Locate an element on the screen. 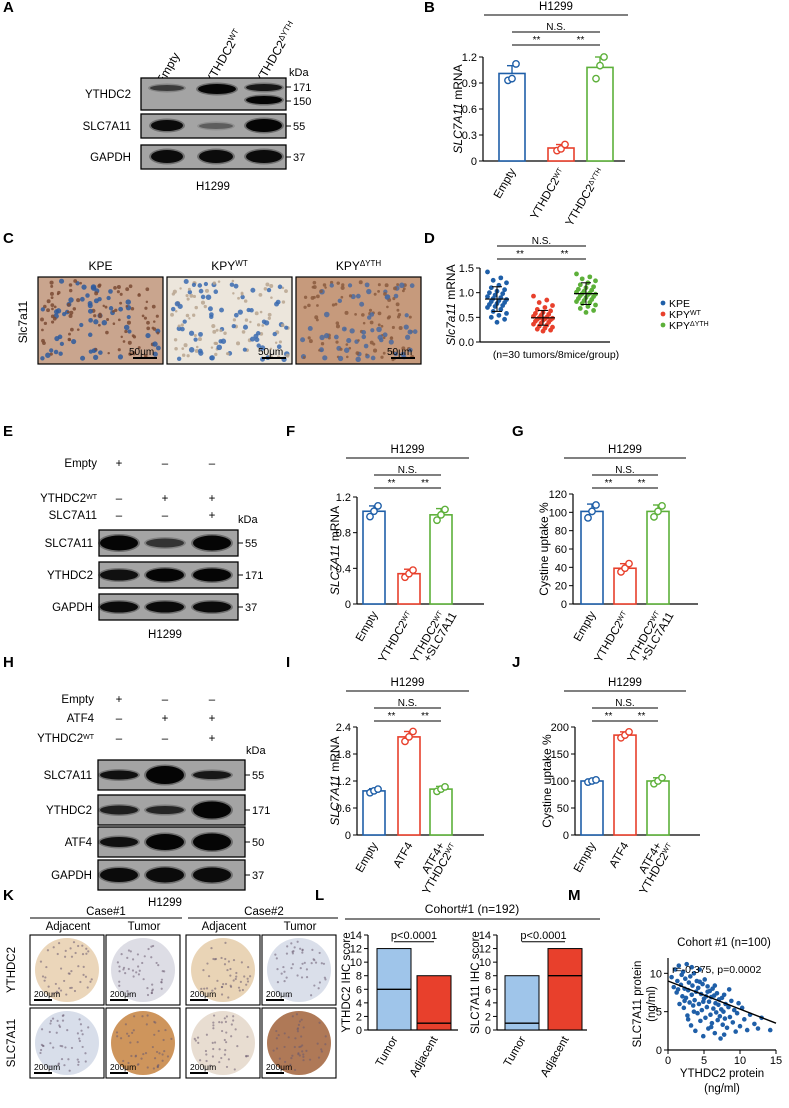  tma-core is located at coordinates (223, 1043).